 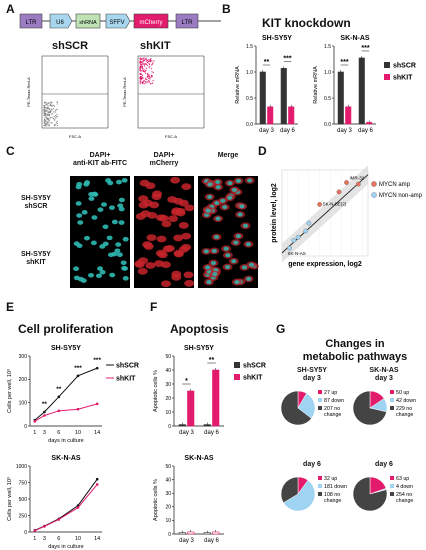 I want to click on row-label: SH-SY5Y shSCR, so click(x=36, y=202).